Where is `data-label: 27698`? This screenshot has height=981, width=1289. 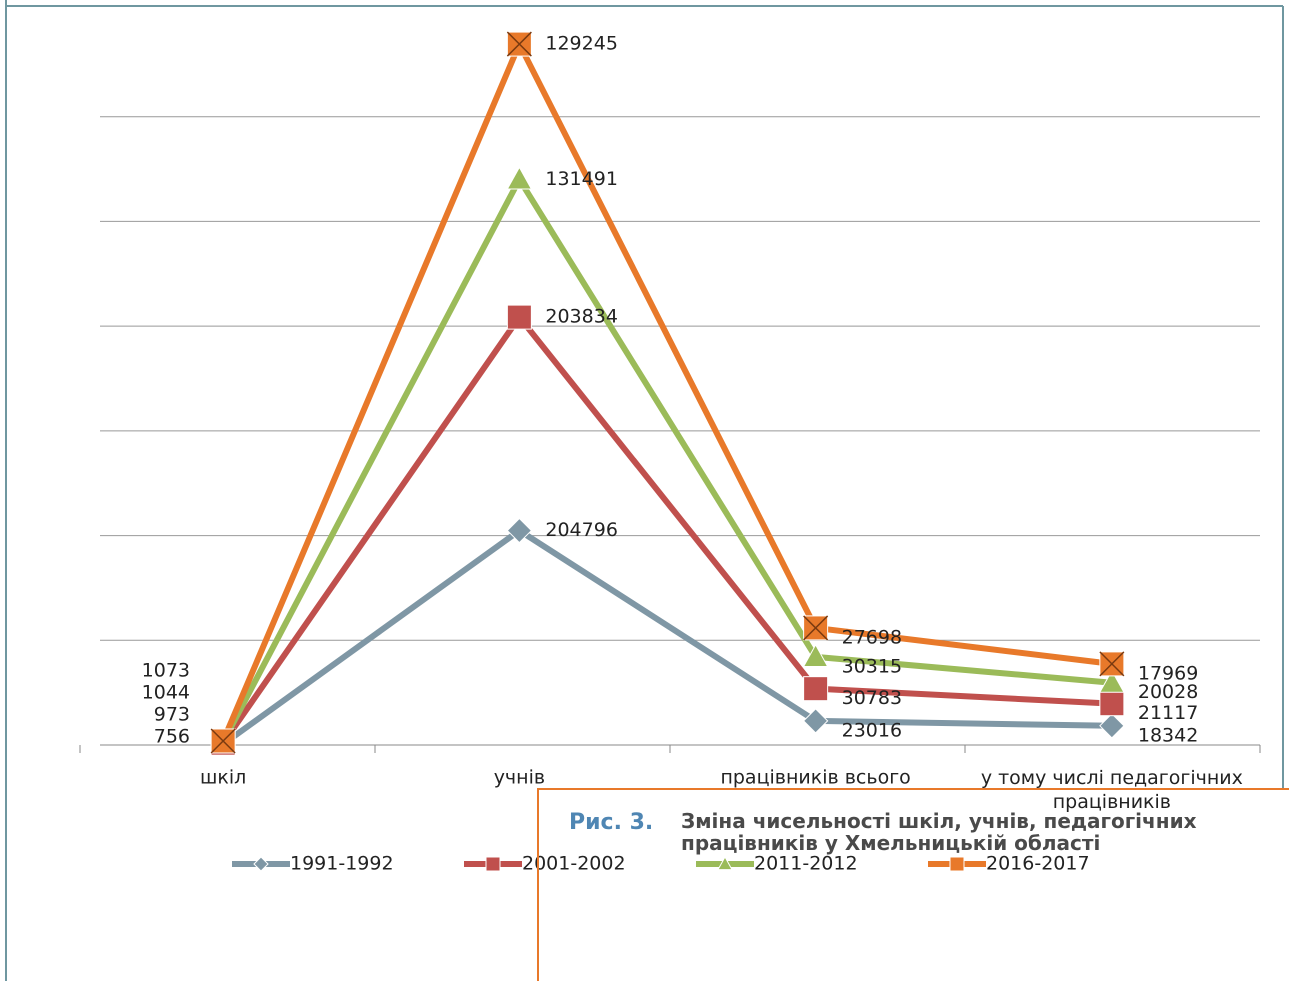 data-label: 27698 is located at coordinates (872, 637).